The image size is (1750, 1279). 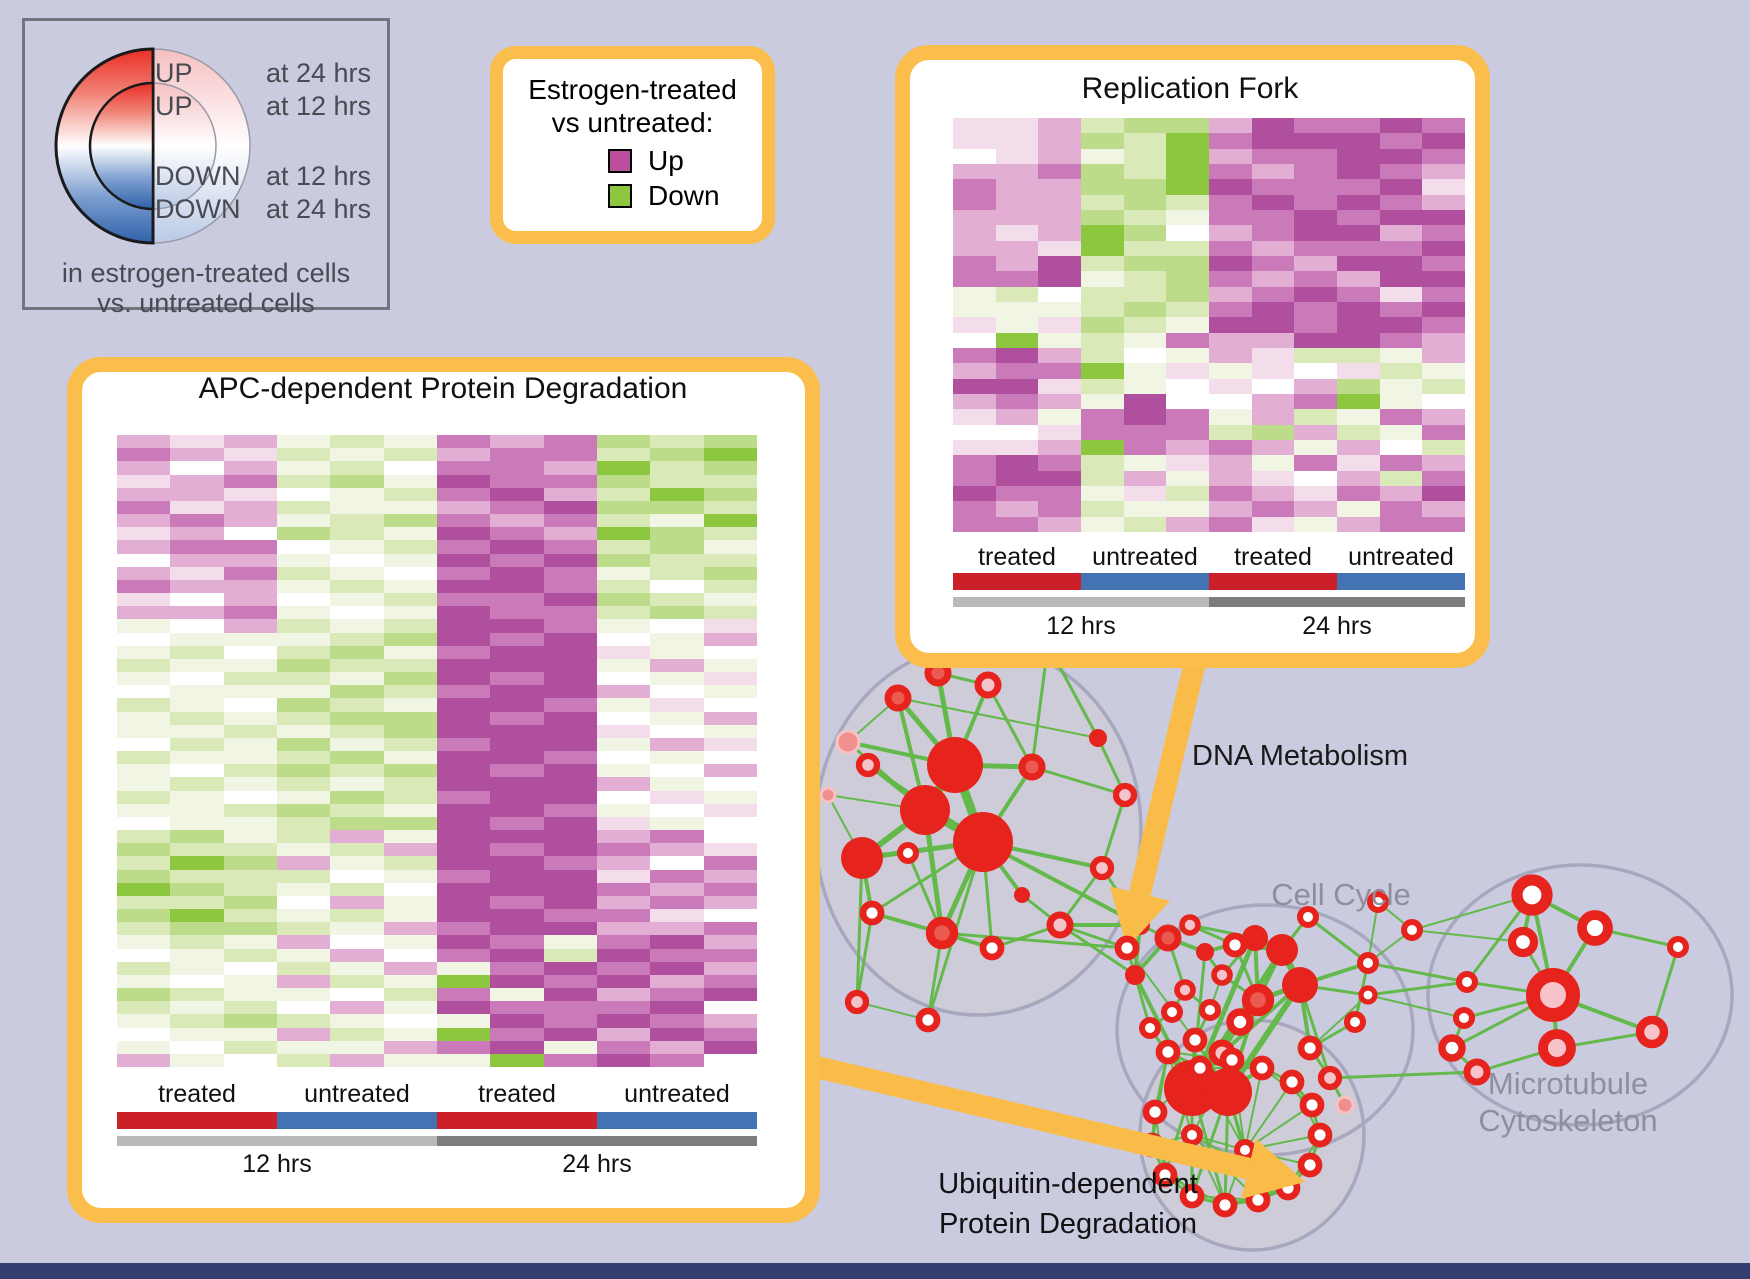 What do you see at coordinates (1145, 557) in the screenshot?
I see `group-label: untreated` at bounding box center [1145, 557].